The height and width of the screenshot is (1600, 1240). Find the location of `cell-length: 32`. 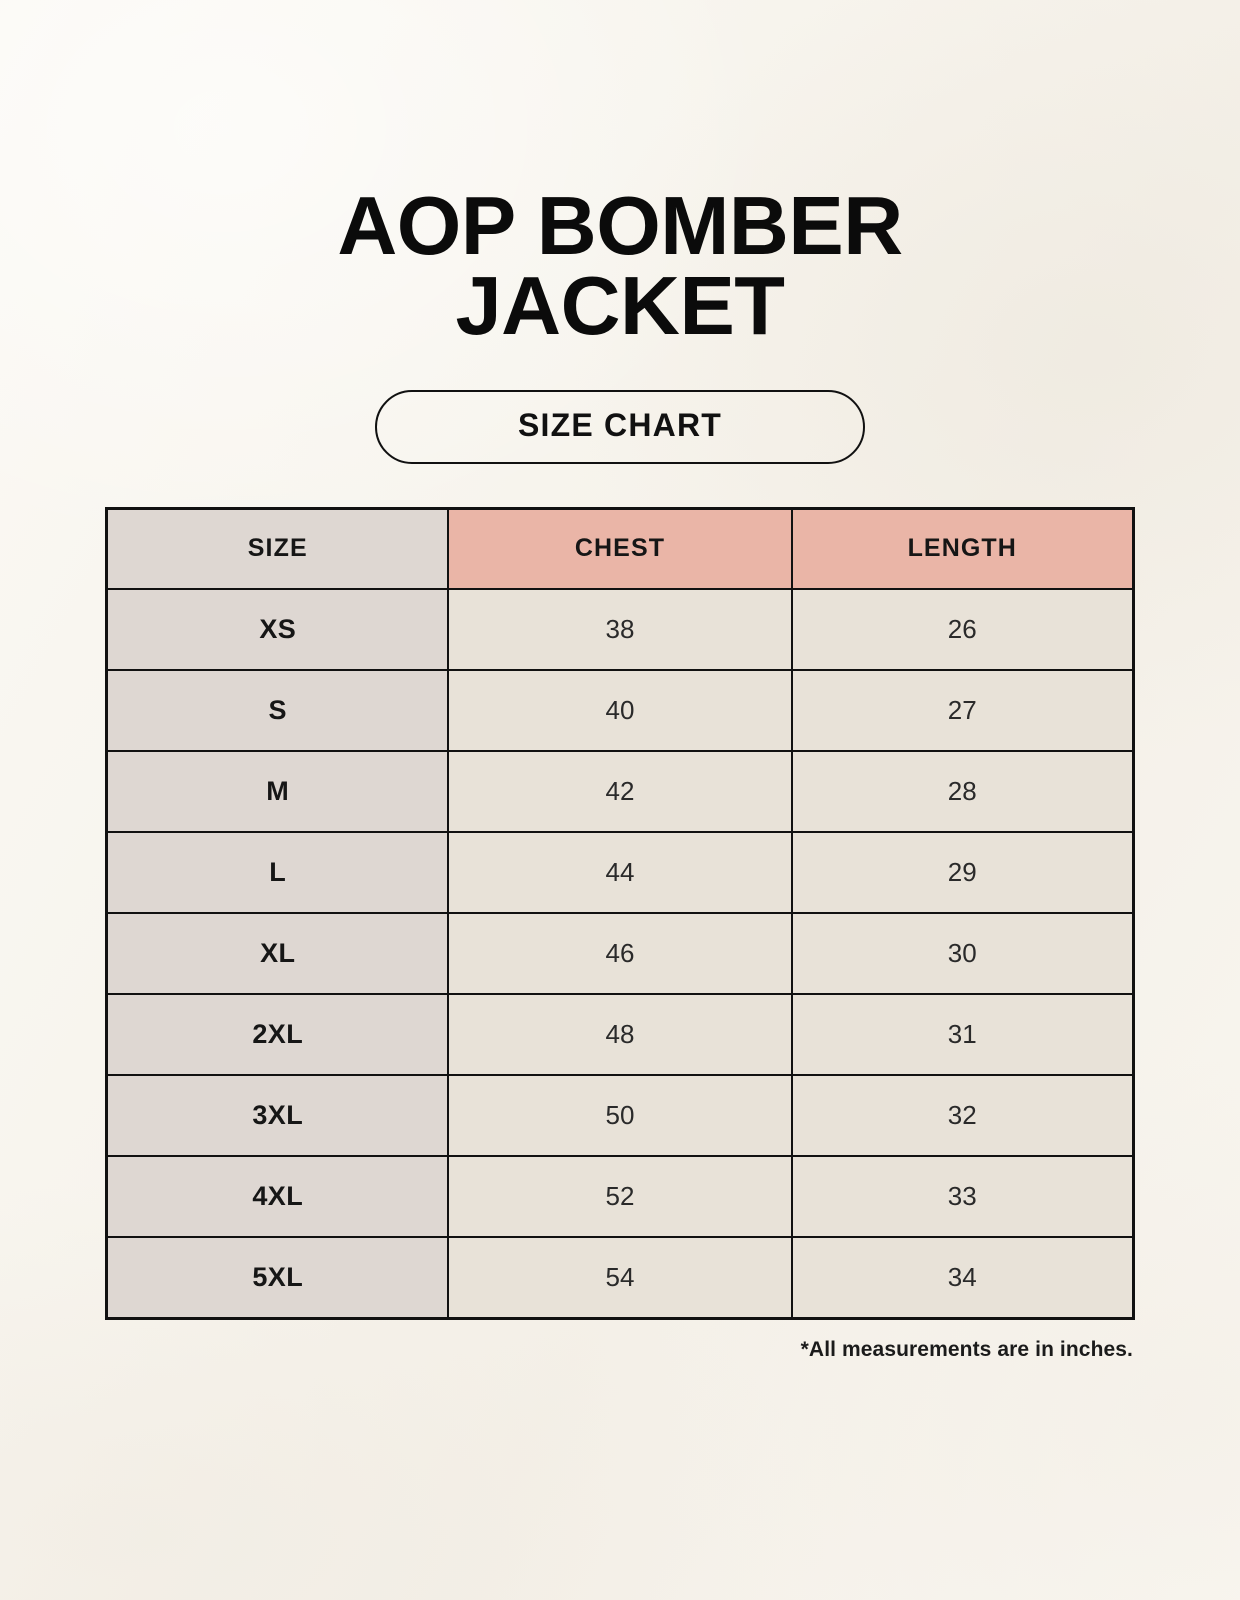

cell-length: 32 is located at coordinates (962, 1116).